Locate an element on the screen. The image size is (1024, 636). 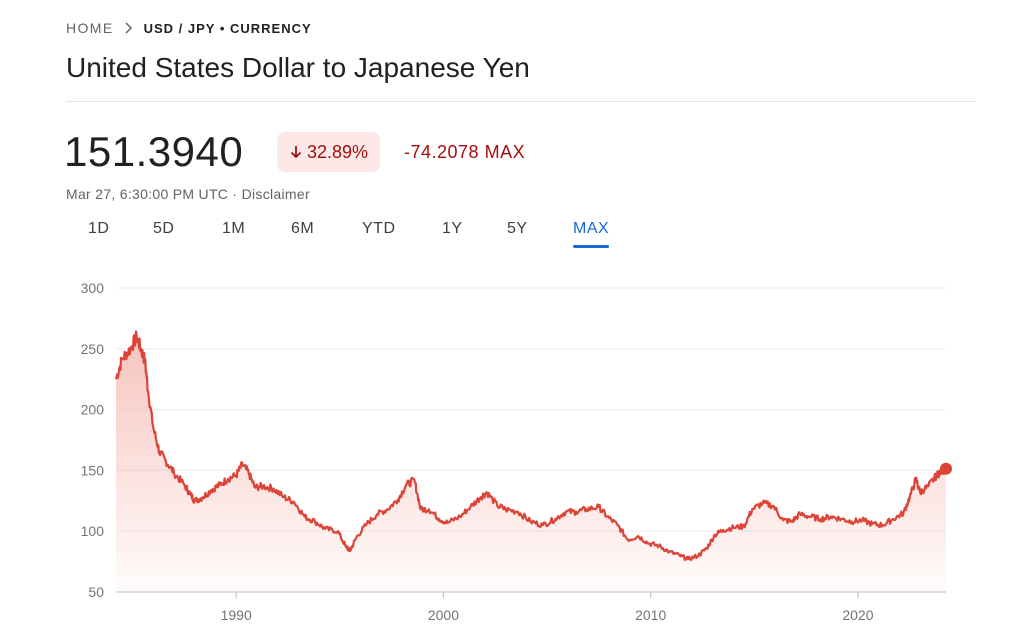
absolute-change: -74.2078 MAX is located at coordinates (464, 152).